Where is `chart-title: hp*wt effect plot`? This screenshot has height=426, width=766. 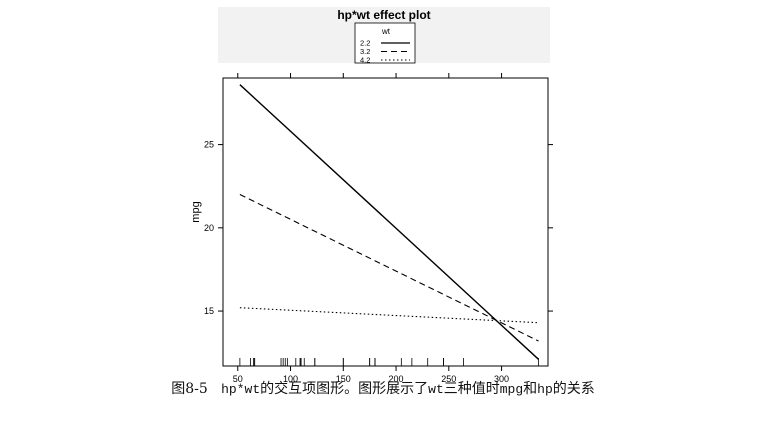
chart-title: hp*wt effect plot is located at coordinates (383, 15).